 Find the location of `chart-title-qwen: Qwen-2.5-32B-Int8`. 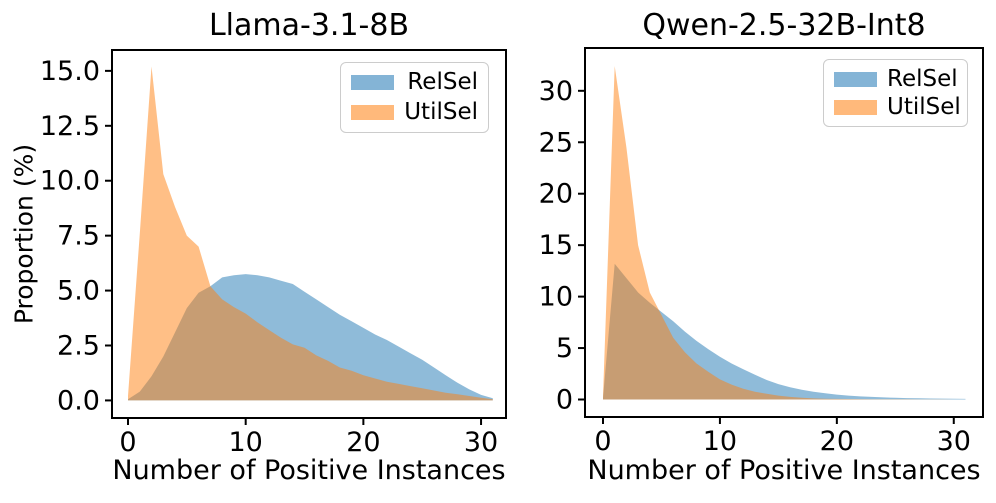

chart-title-qwen: Qwen-2.5-32B-Int8 is located at coordinates (784, 25).